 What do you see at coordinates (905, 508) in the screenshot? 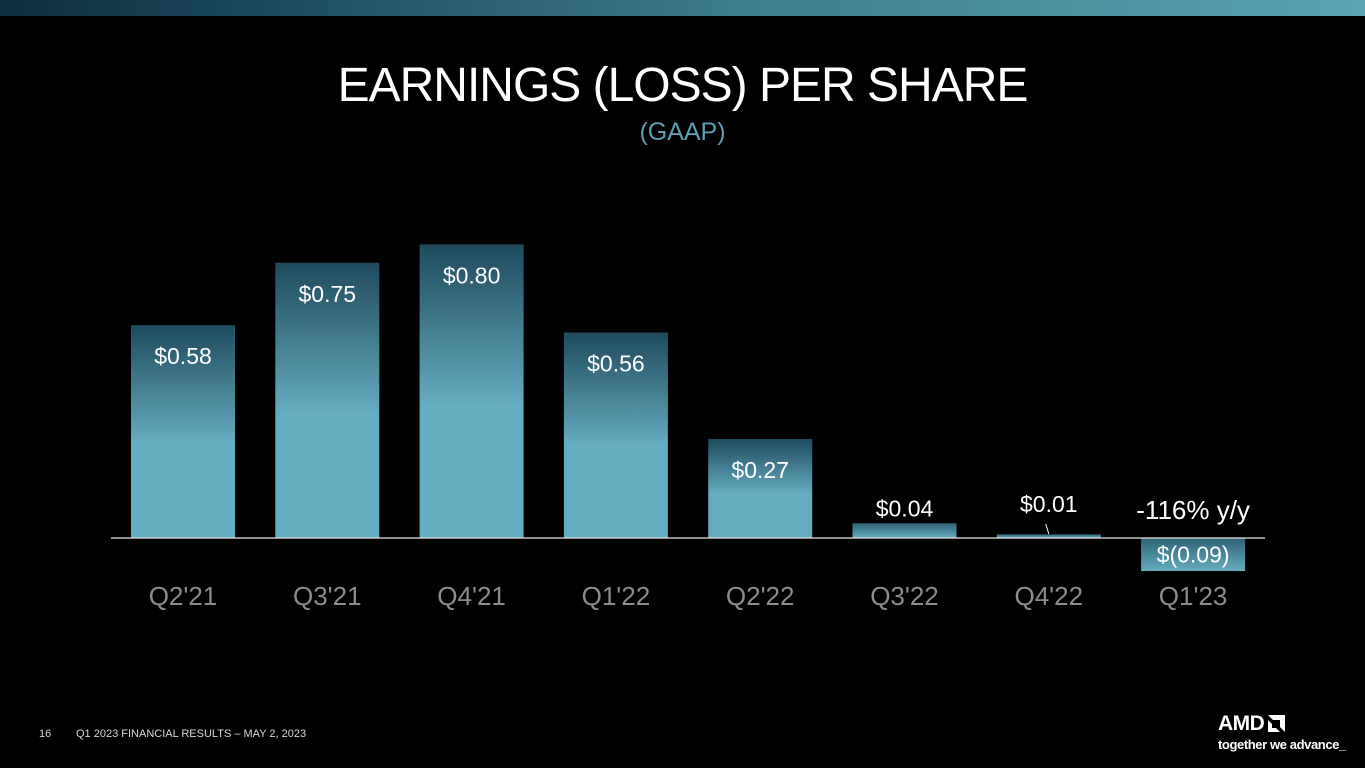
I see `data-label-6: $0.04` at bounding box center [905, 508].